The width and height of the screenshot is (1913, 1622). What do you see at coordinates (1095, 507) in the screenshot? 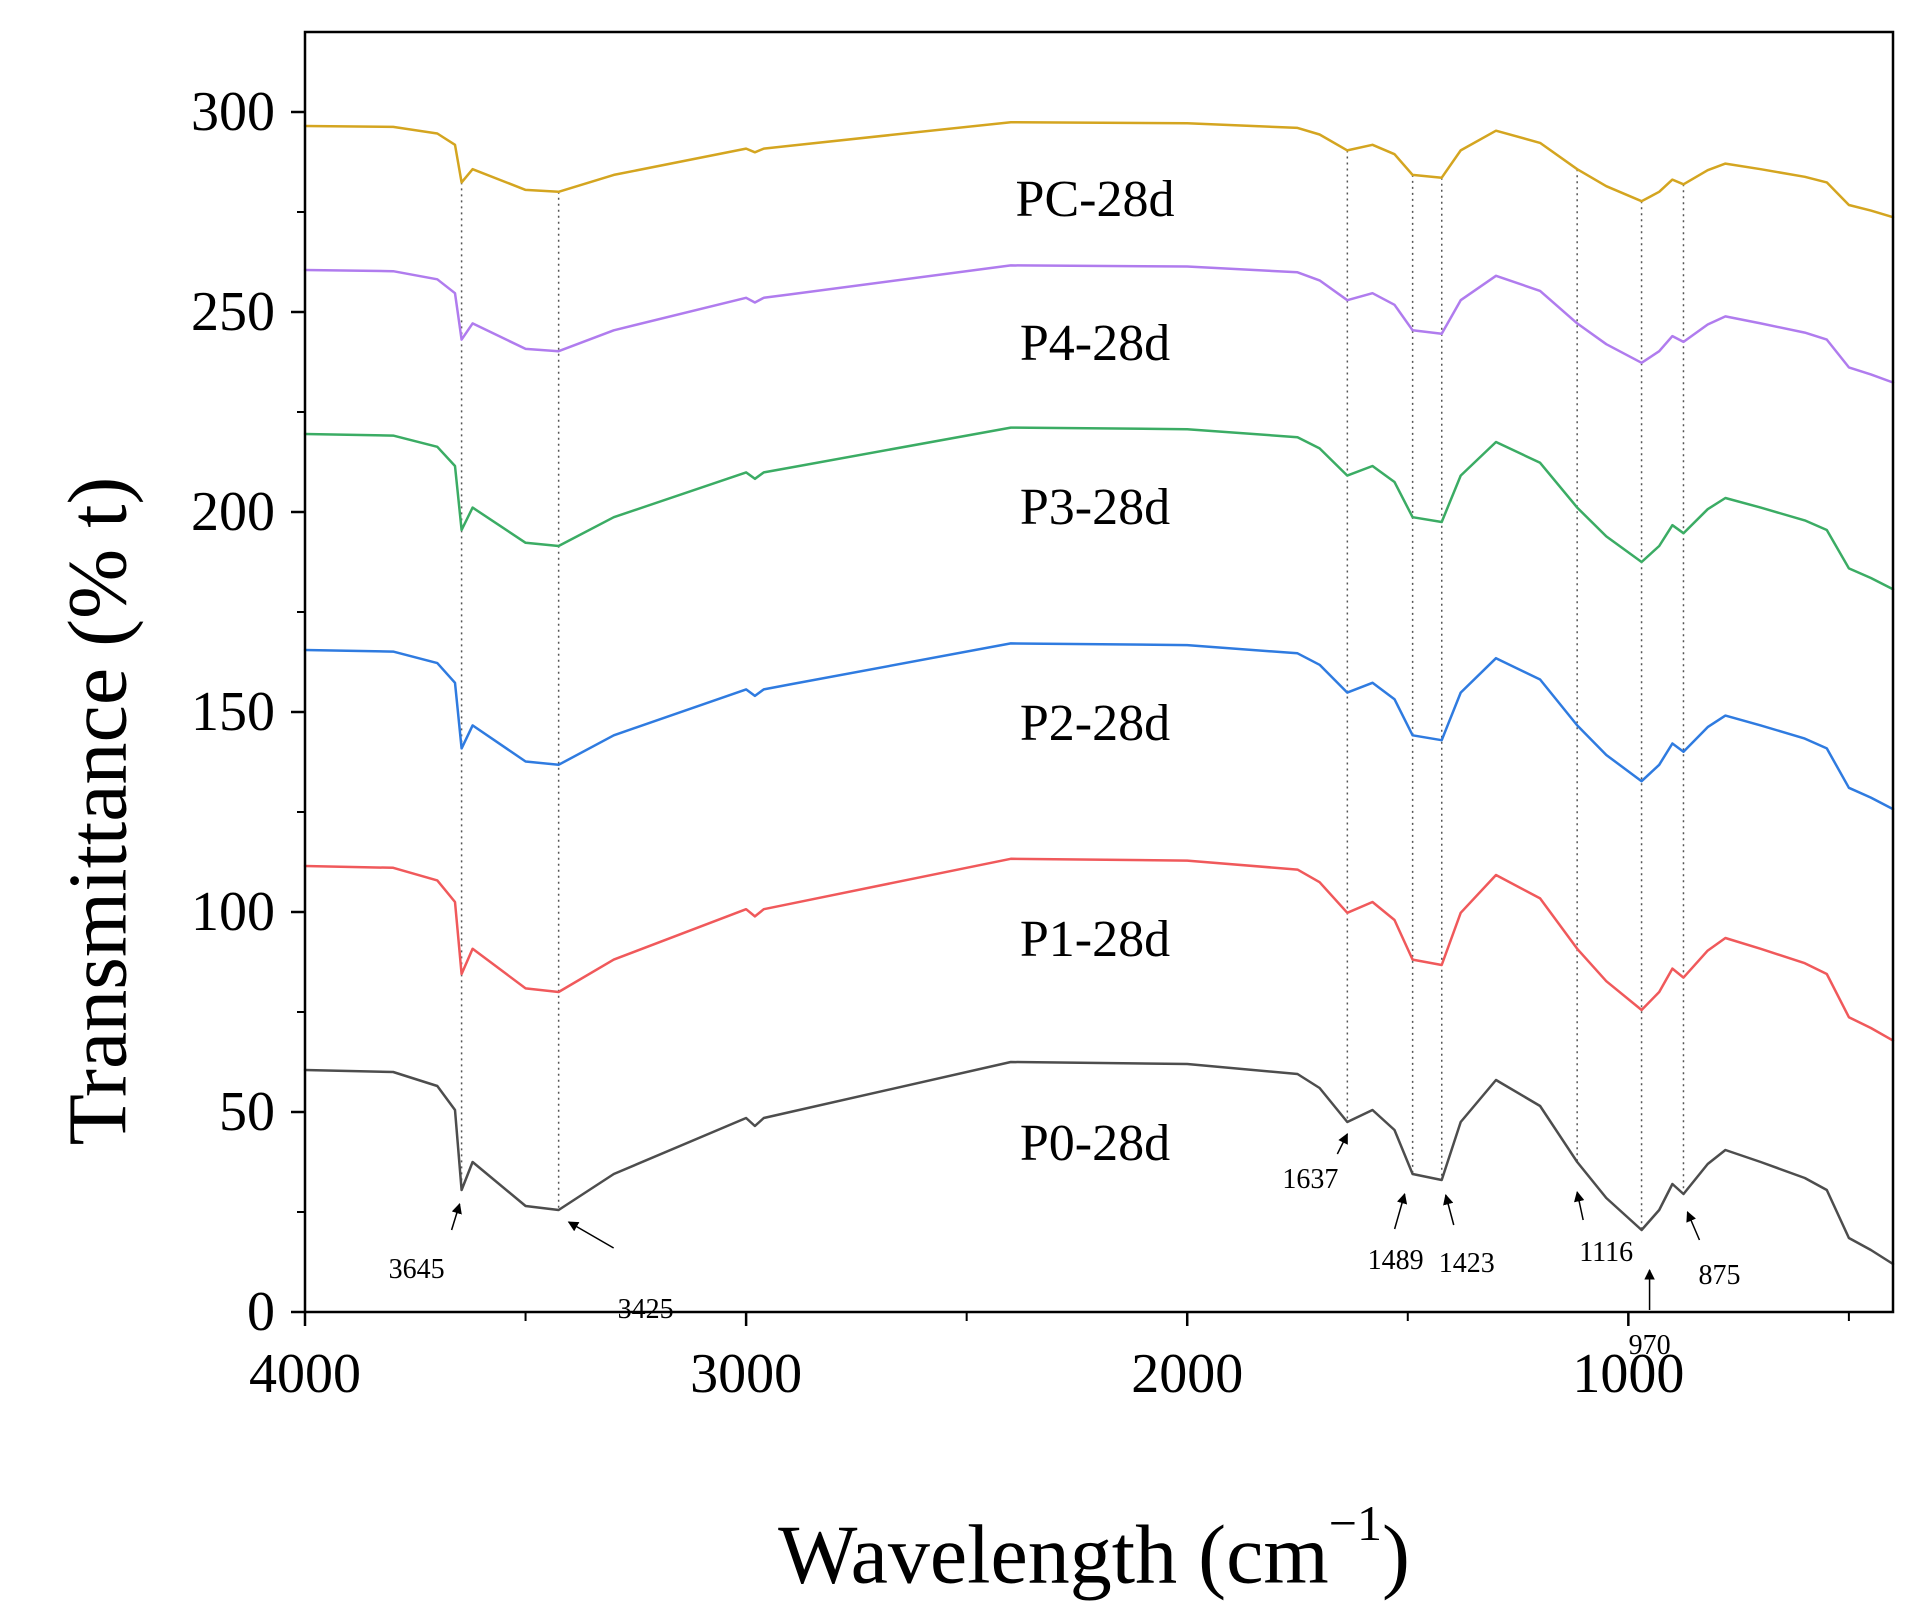
I see `series-label-P3-28d: P3-28d` at bounding box center [1095, 507].